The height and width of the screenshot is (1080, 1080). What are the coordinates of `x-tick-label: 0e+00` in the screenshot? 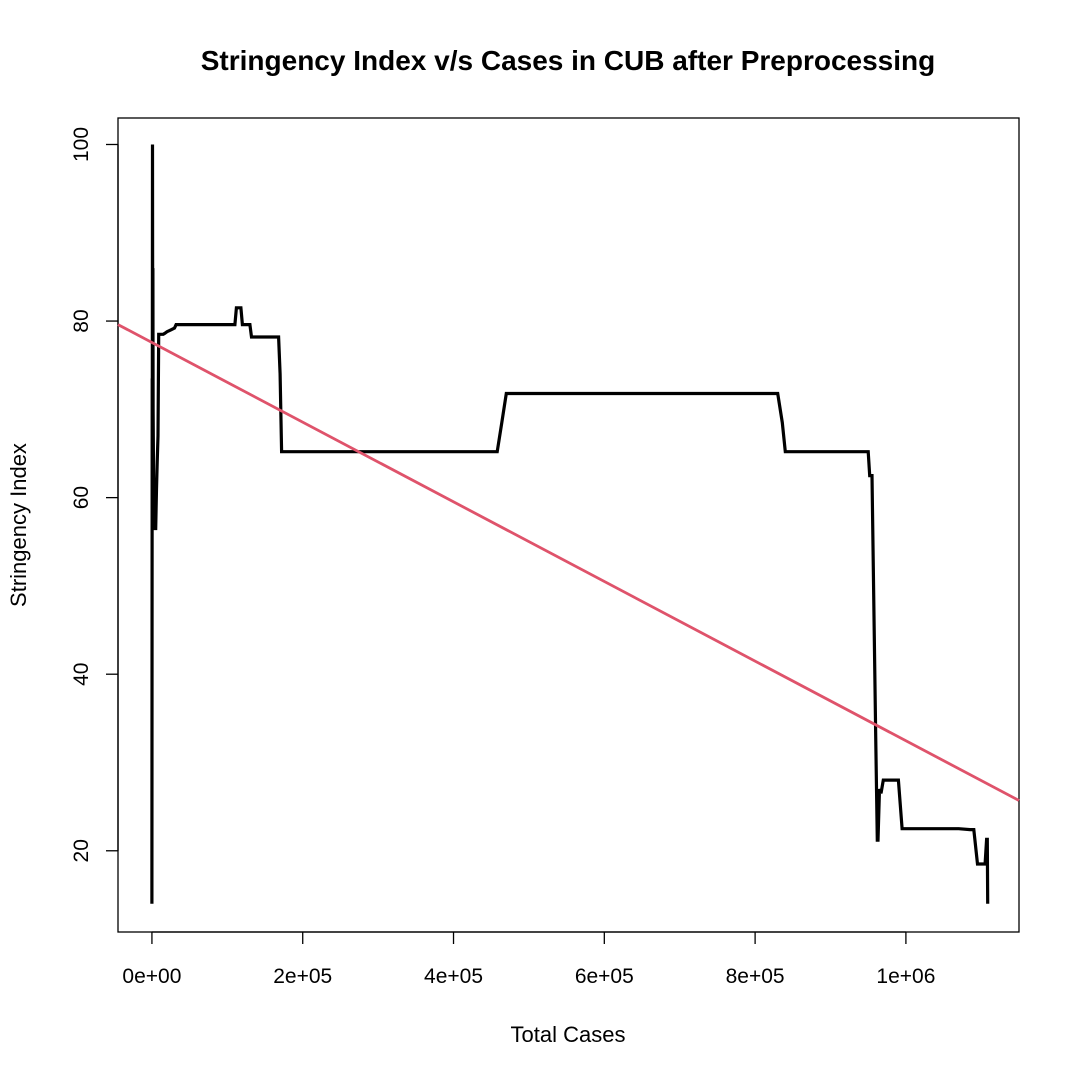 It's located at (151, 976).